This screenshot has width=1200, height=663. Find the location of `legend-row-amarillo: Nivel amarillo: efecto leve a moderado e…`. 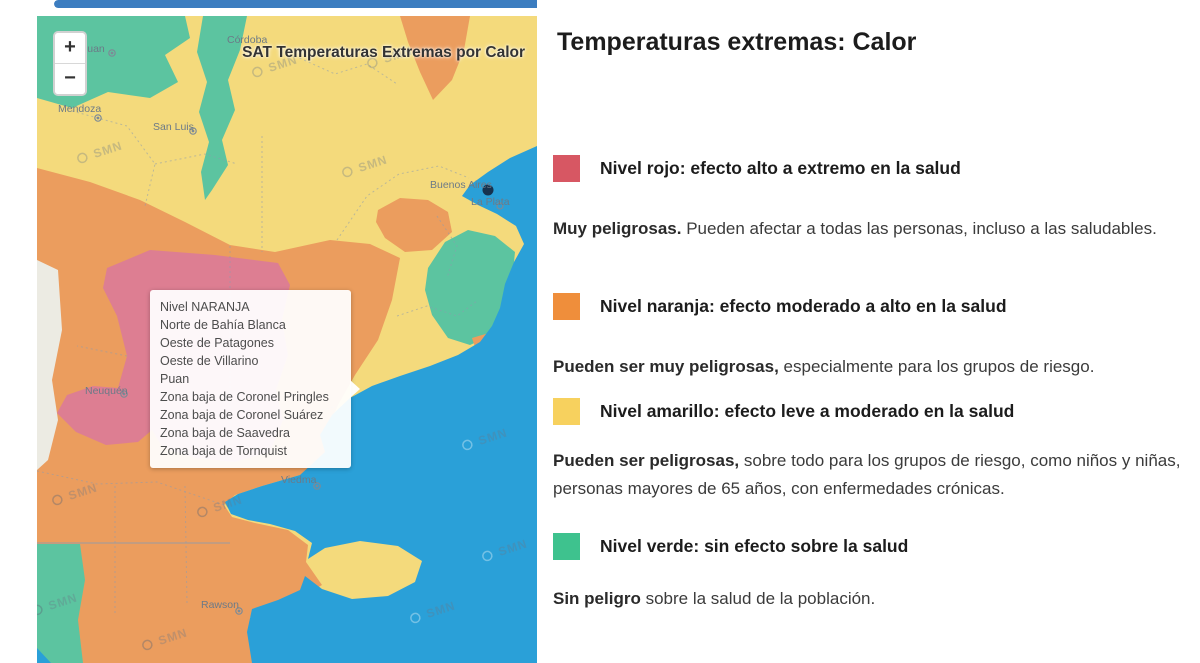

legend-row-amarillo: Nivel amarillo: efecto leve a moderado e… is located at coordinates (783, 411).